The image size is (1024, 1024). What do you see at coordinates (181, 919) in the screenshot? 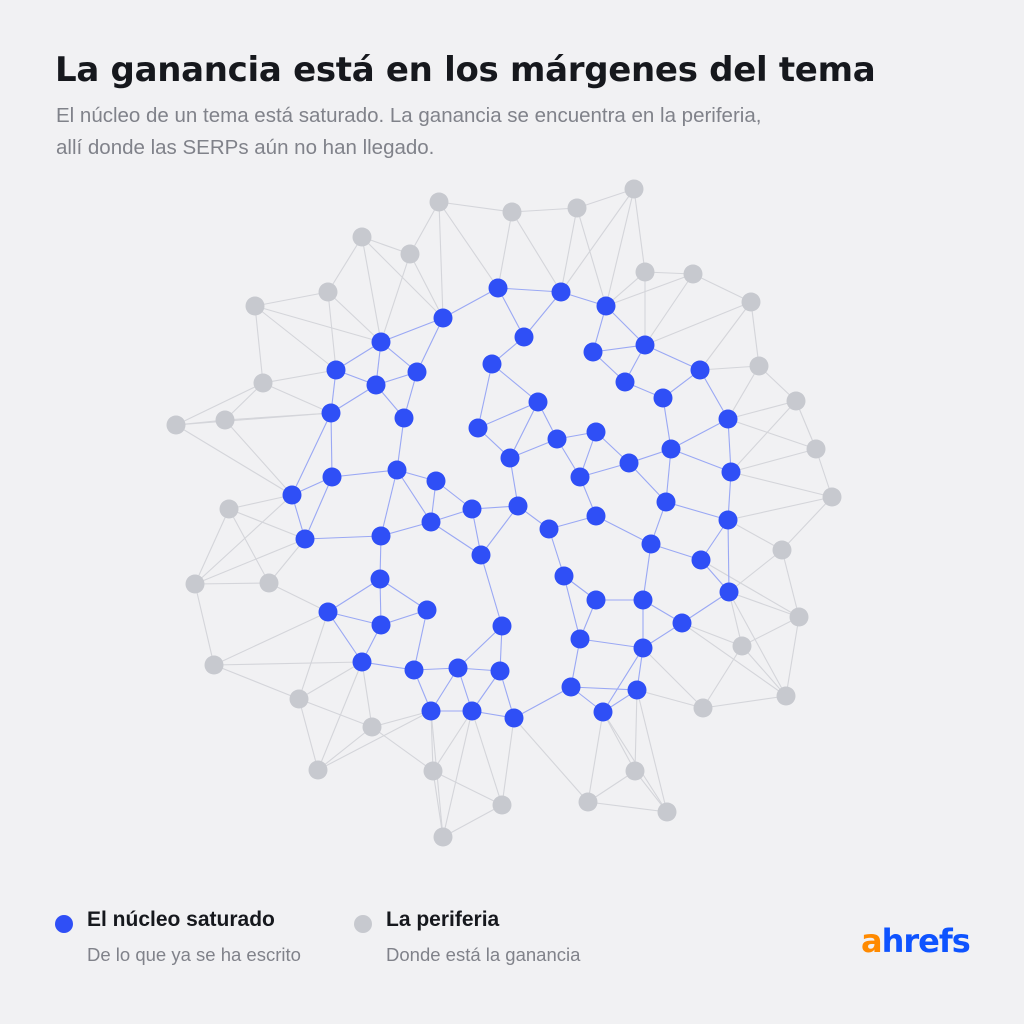
I see `legend-core-label: El núcleo saturado` at bounding box center [181, 919].